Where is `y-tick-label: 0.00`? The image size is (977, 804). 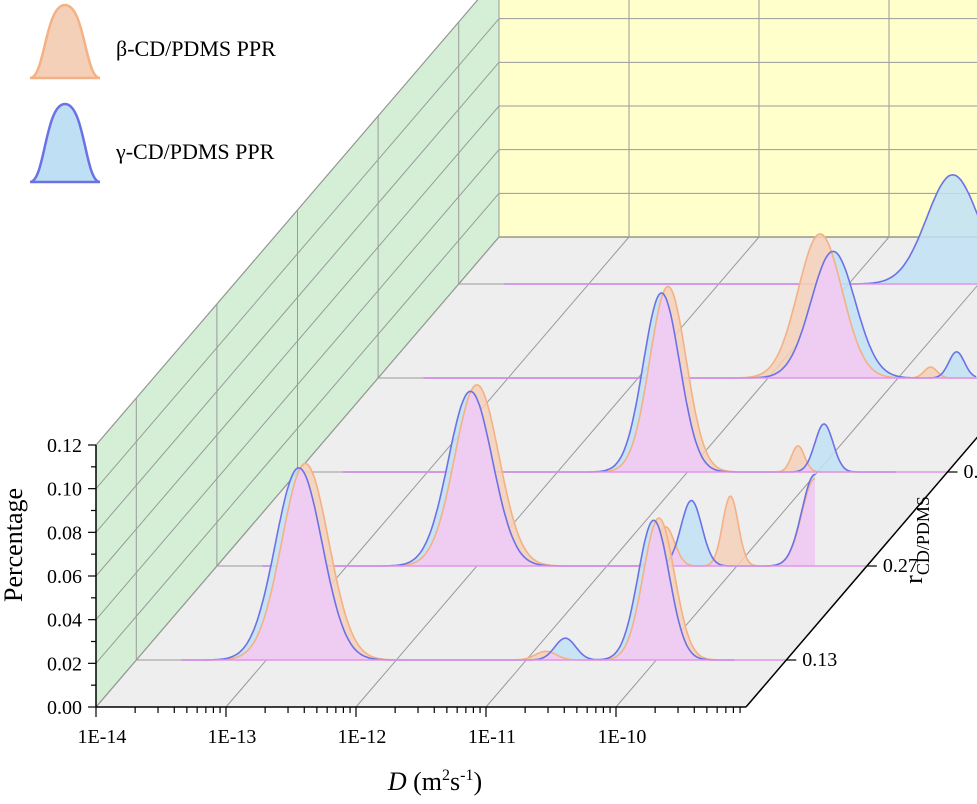
y-tick-label: 0.00 is located at coordinates (64, 708).